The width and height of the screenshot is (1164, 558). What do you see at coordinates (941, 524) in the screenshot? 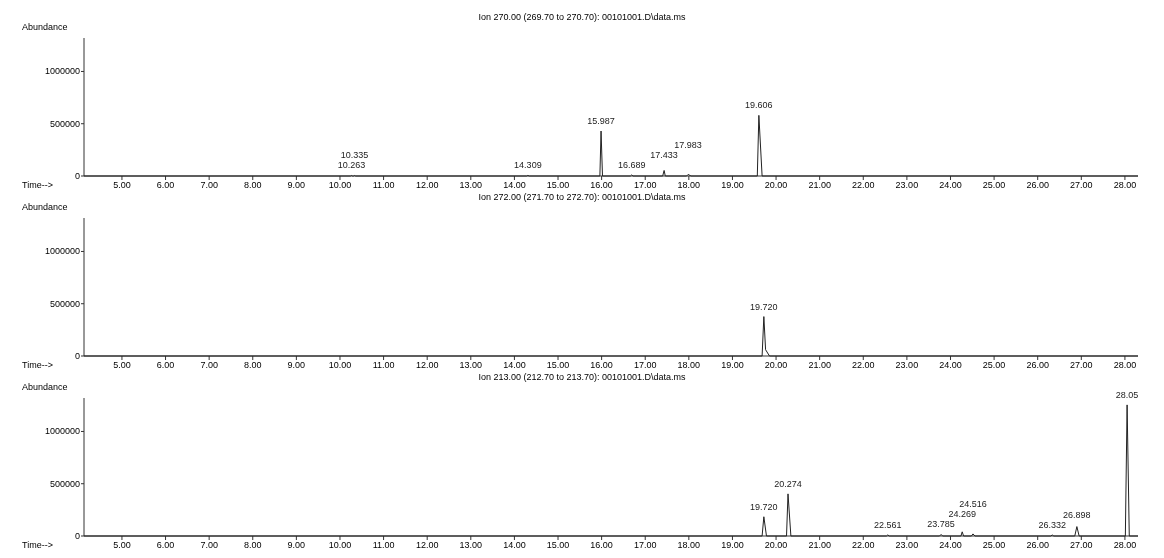
I see `annotation: 23.785` at bounding box center [941, 524].